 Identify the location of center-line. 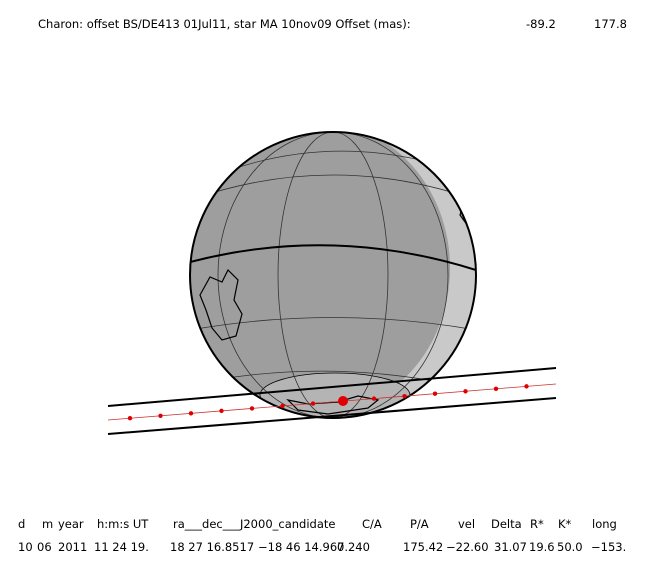
(332, 402).